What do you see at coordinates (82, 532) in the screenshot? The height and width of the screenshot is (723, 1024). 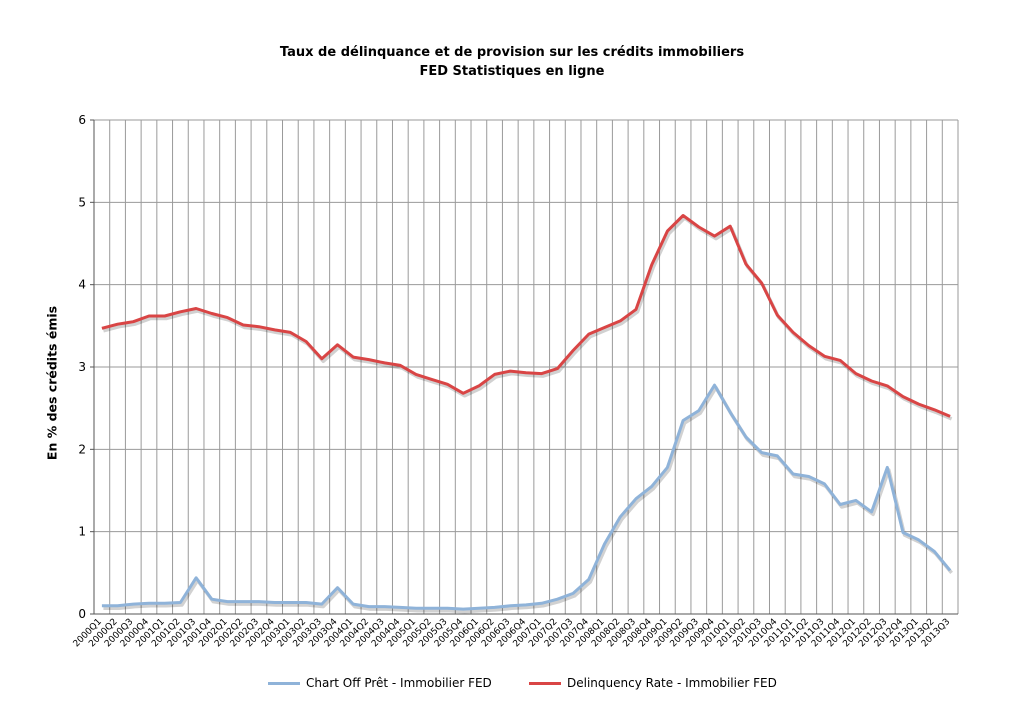 I see `y-tick-label: 1` at bounding box center [82, 532].